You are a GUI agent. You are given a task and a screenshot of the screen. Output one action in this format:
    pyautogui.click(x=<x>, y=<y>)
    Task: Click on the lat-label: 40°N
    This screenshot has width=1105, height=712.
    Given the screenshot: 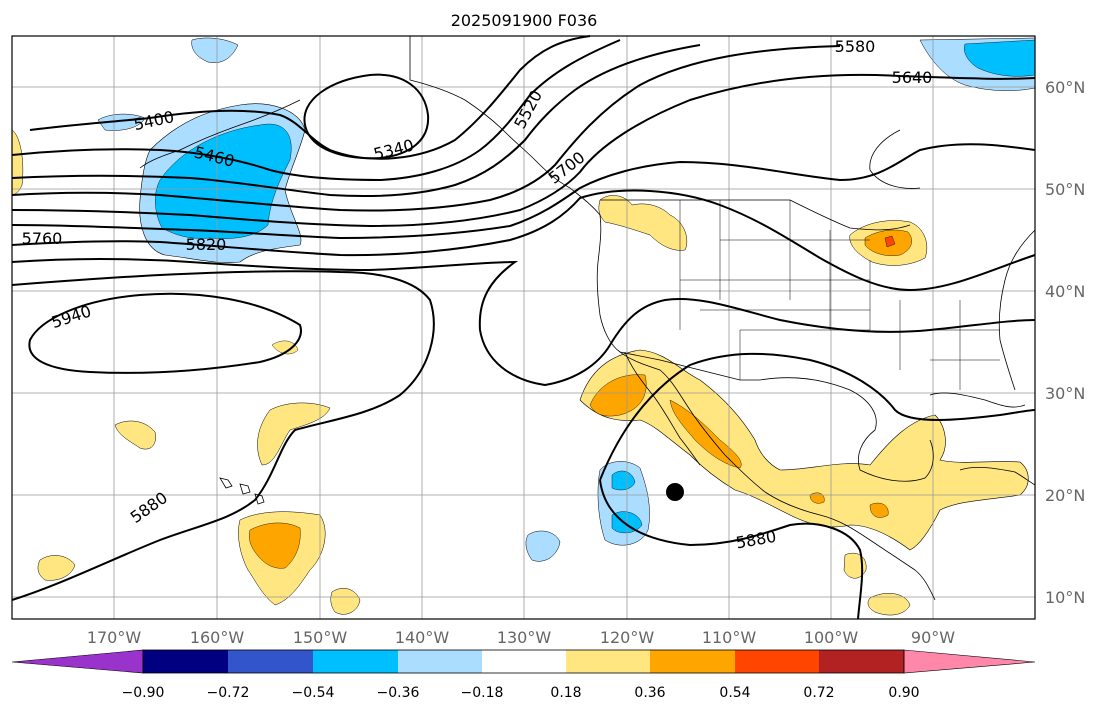 What is the action you would take?
    pyautogui.click(x=1065, y=291)
    